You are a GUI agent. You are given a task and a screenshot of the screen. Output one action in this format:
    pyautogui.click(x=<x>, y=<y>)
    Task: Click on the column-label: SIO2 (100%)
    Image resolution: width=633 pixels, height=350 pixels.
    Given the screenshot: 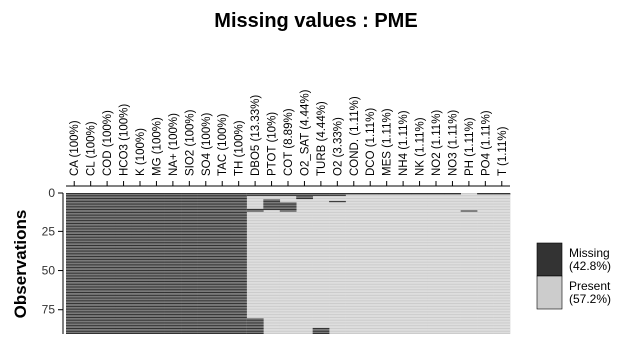 What is the action you would take?
    pyautogui.click(x=190, y=142)
    